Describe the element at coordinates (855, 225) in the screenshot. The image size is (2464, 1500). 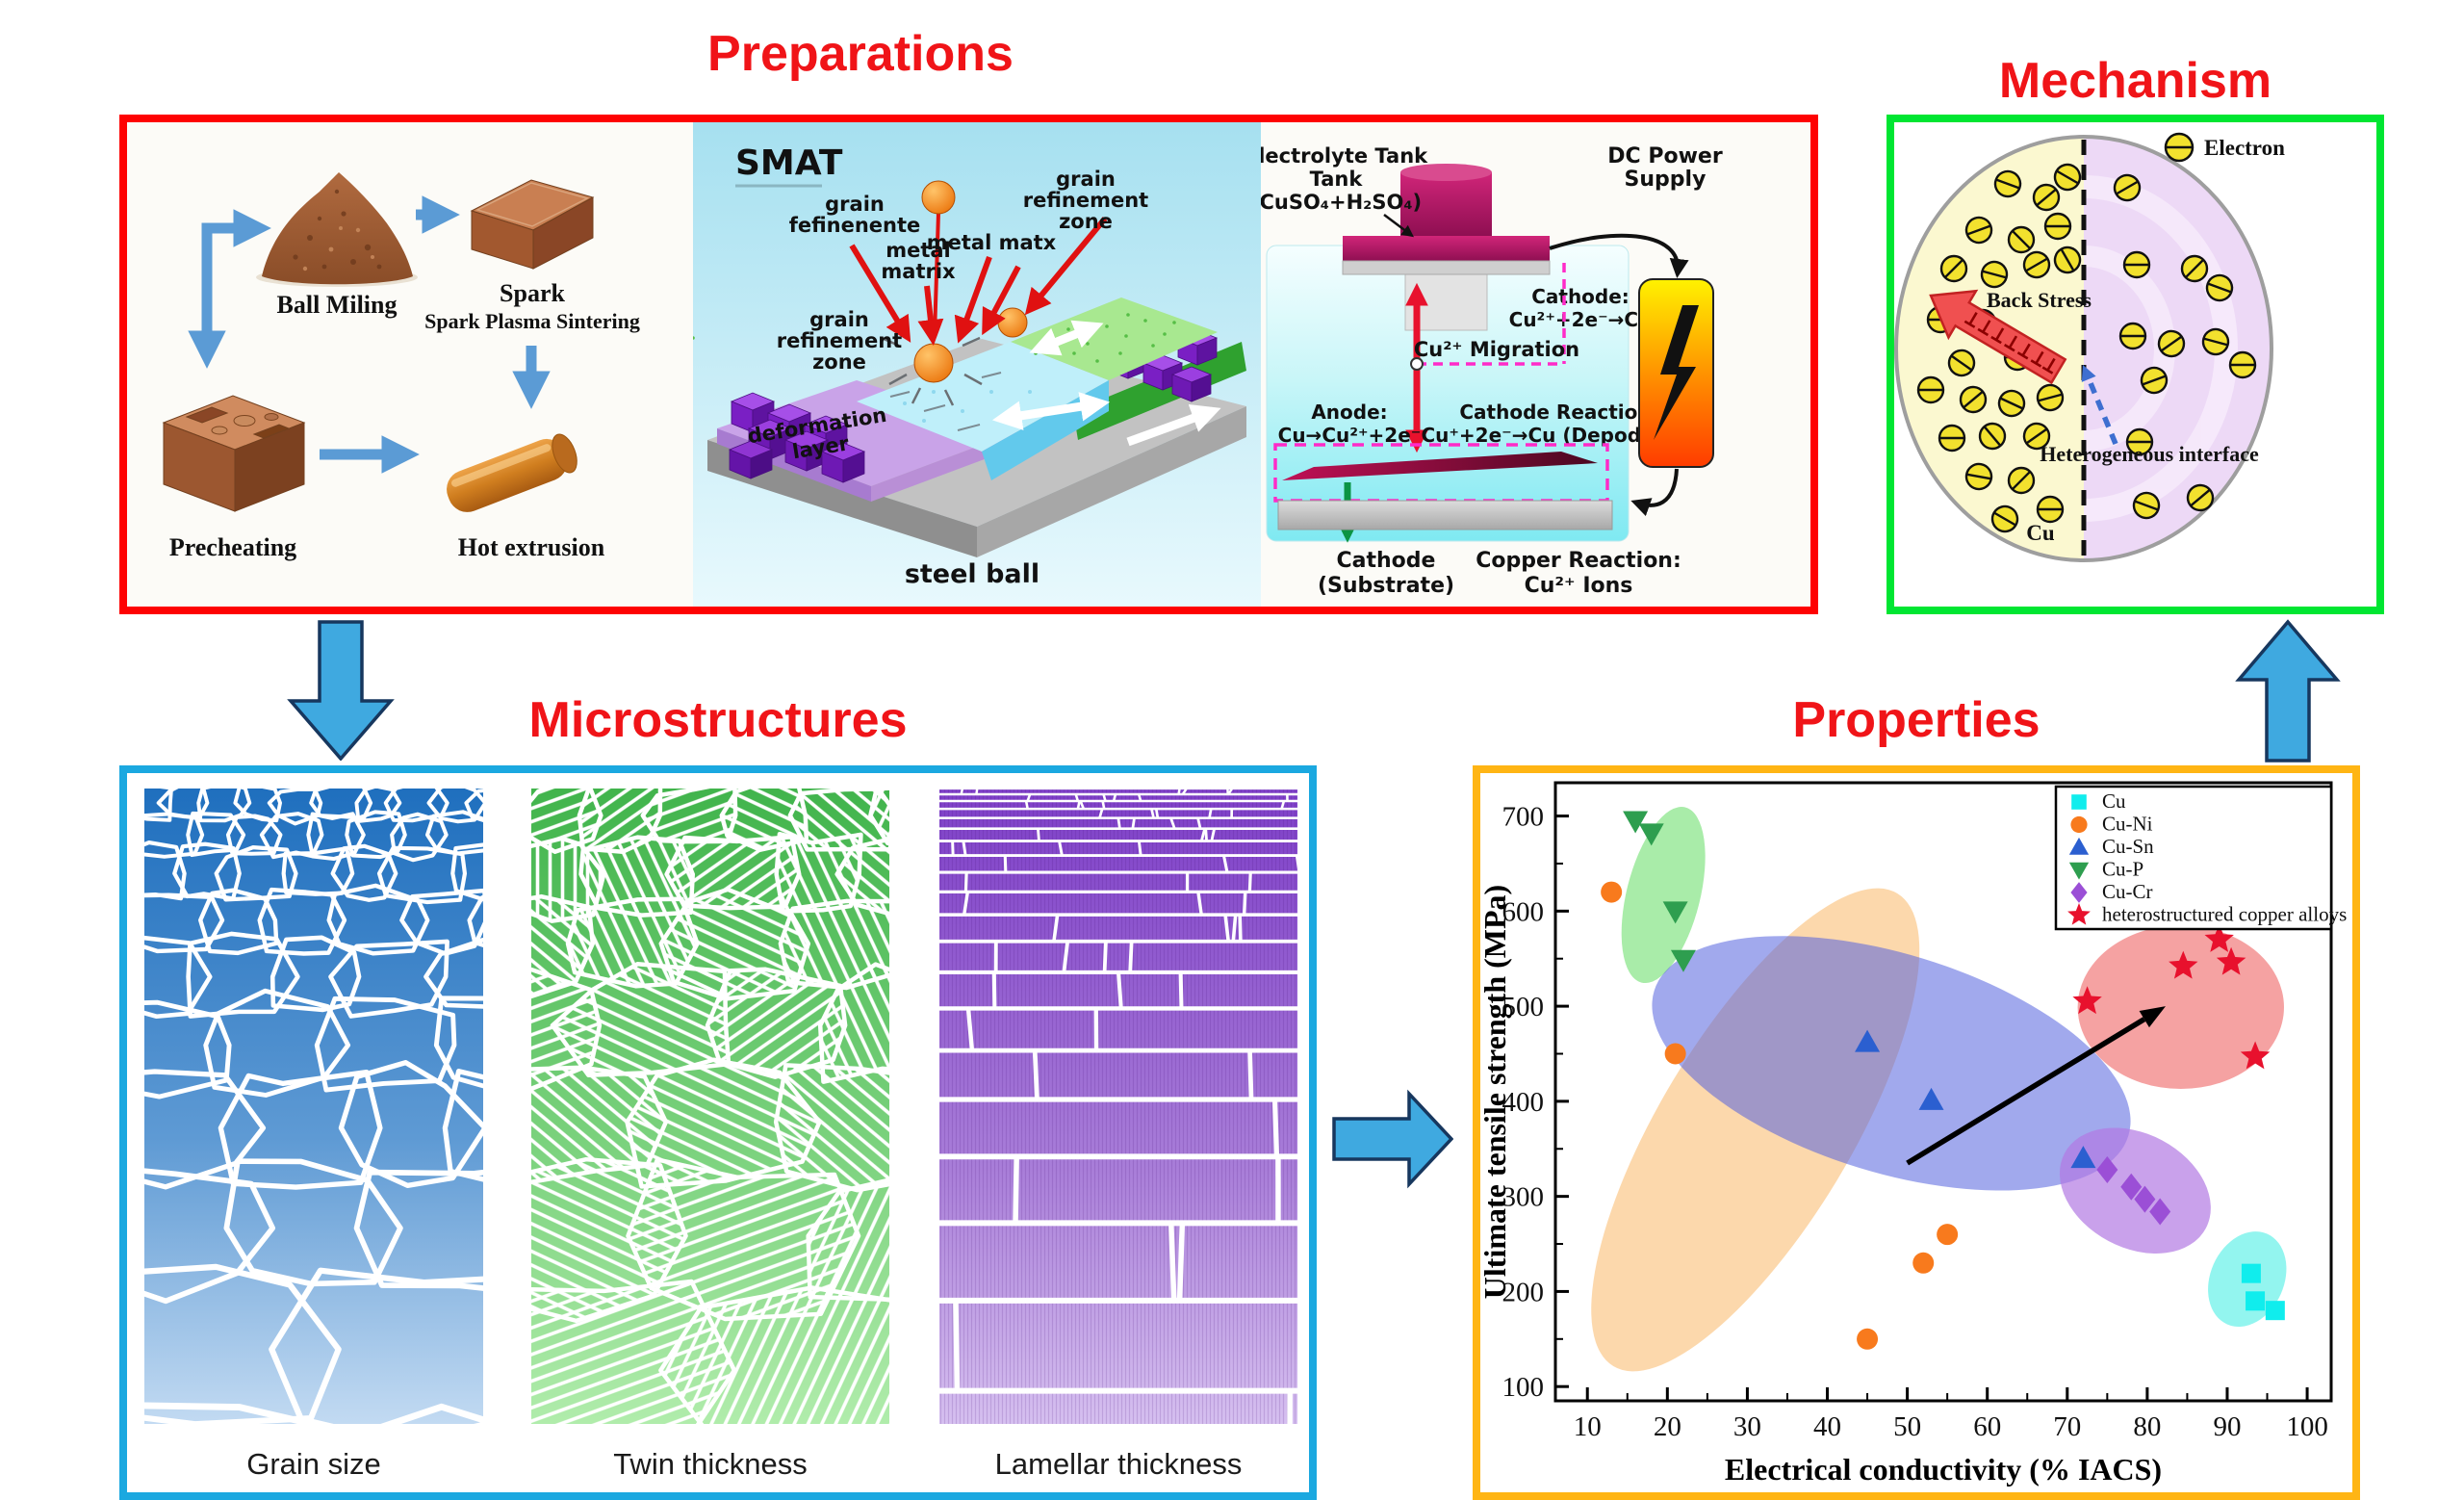
I see `grain-refinemente-label-2: fefinenente` at that location.